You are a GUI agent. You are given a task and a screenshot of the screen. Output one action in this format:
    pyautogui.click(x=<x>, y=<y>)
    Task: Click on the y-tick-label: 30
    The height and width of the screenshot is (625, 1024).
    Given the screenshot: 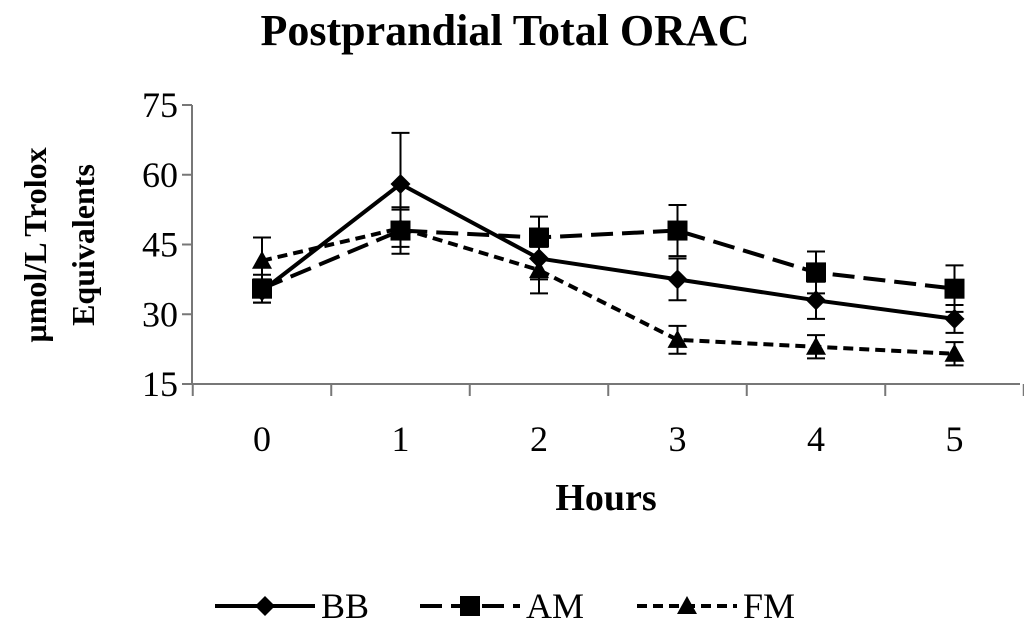 What is the action you would take?
    pyautogui.click(x=160, y=314)
    